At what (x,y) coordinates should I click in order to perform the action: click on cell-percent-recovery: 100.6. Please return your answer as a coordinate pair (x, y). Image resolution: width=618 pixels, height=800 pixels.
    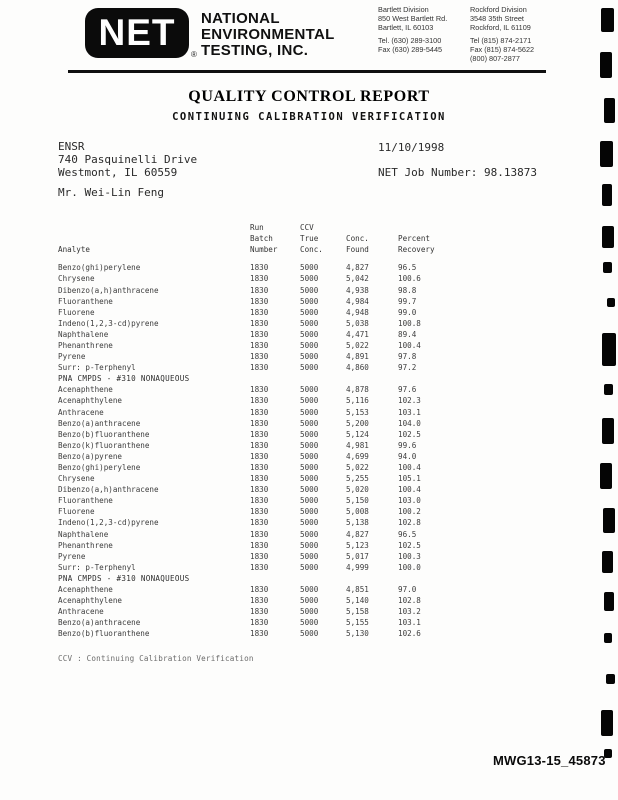
    Looking at the image, I should click on (409, 279).